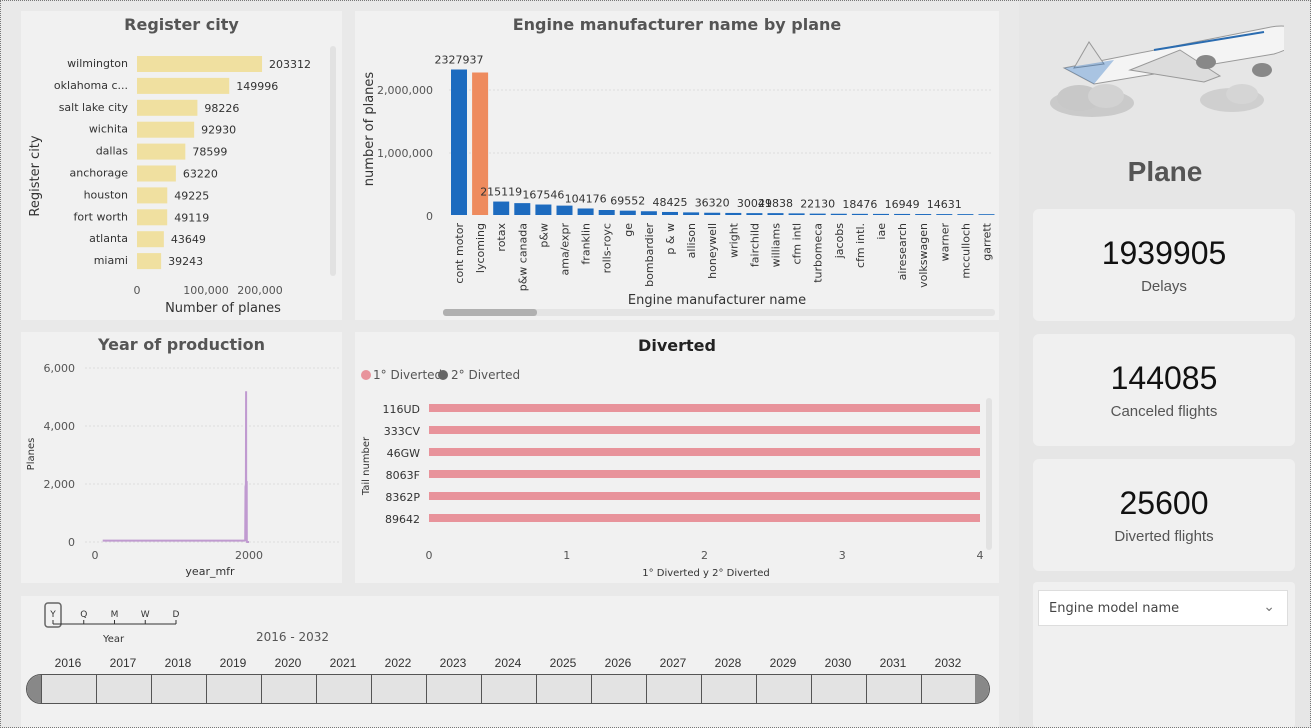 Image resolution: width=1311 pixels, height=728 pixels. What do you see at coordinates (343, 663) in the screenshot?
I see `timeline-year: 2021` at bounding box center [343, 663].